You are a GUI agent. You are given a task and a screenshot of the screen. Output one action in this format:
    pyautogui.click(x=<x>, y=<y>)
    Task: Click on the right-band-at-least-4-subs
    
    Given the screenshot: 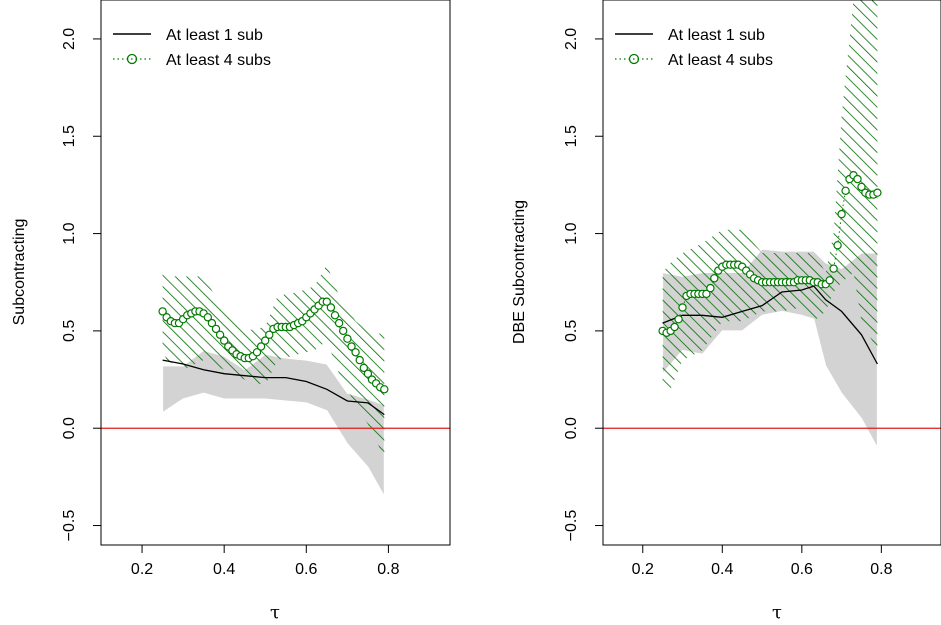 What is the action you would take?
    pyautogui.click(x=770, y=195)
    